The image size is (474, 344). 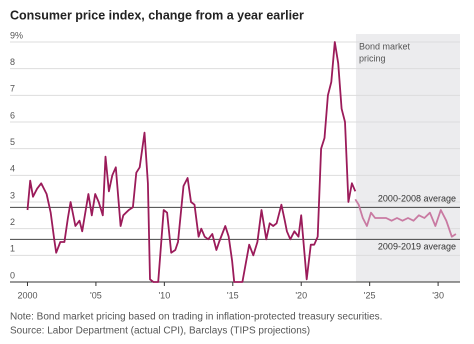 What do you see at coordinates (12, 89) in the screenshot?
I see `y-tick-label: 7` at bounding box center [12, 89].